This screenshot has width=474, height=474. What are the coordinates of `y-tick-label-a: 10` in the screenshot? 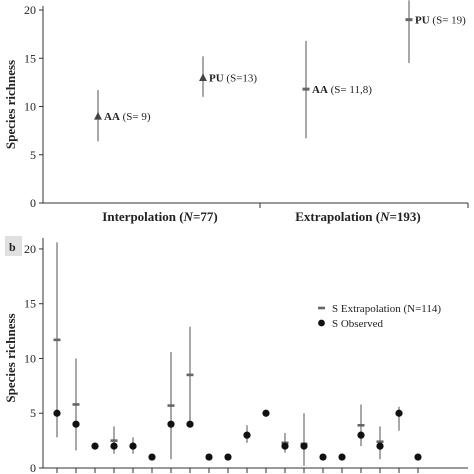 It's located at (30, 107).